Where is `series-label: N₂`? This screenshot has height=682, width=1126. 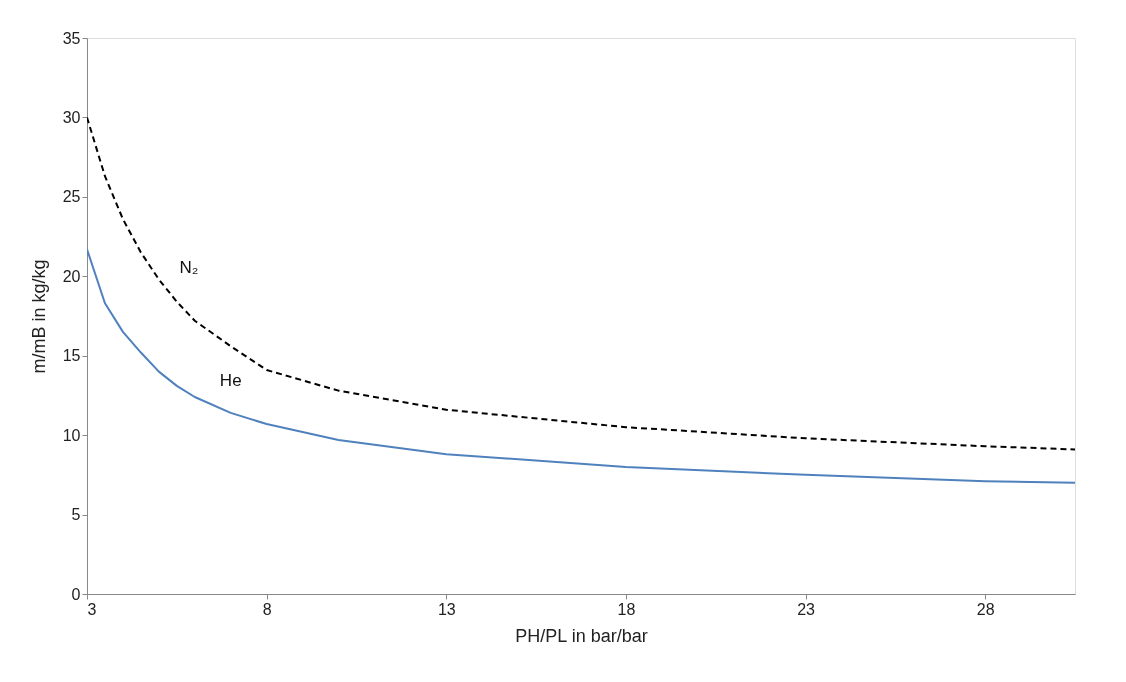
series-label: N₂ is located at coordinates (189, 267).